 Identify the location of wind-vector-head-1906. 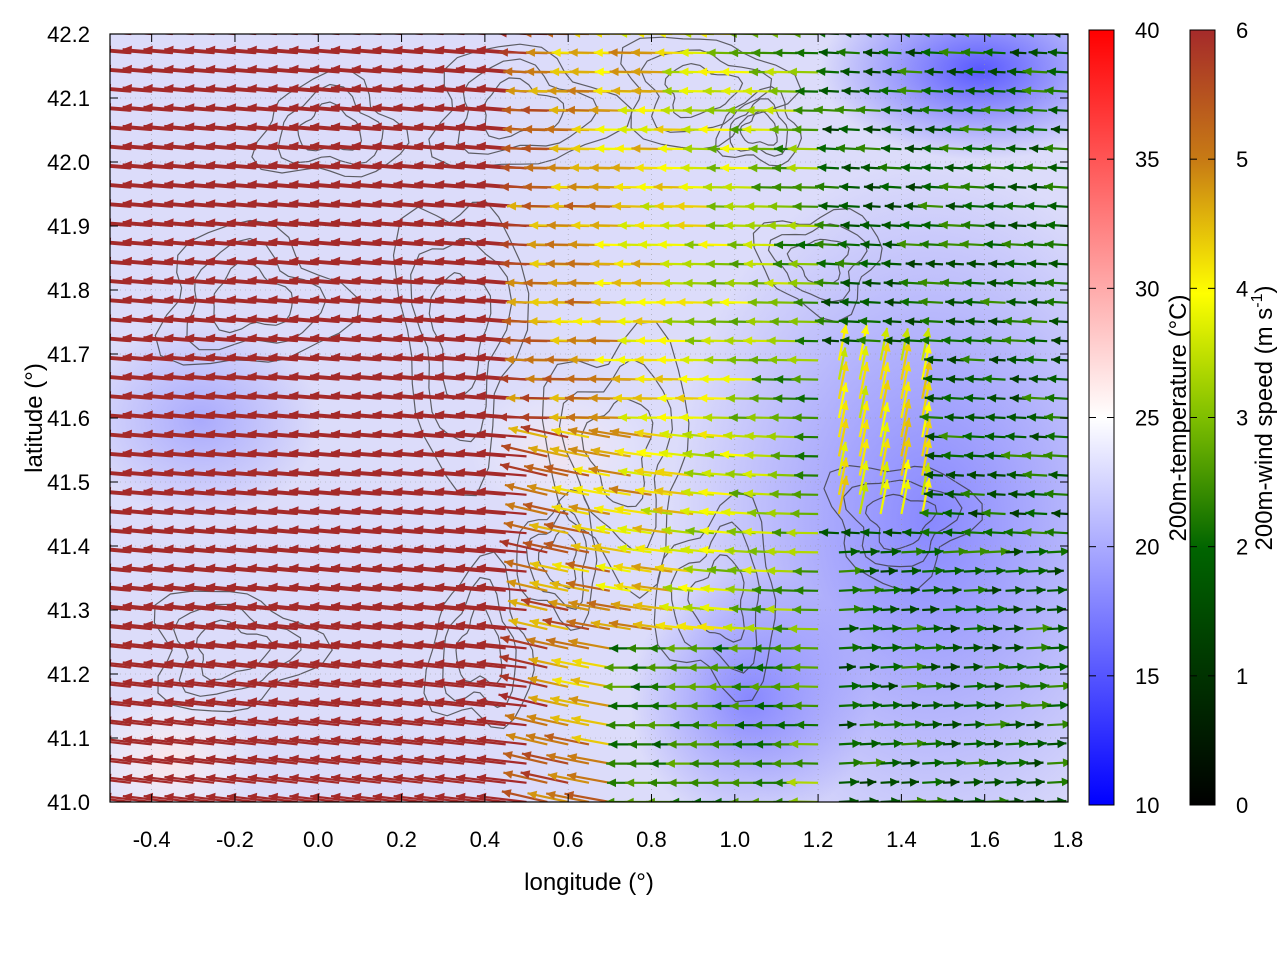
(623, 36).